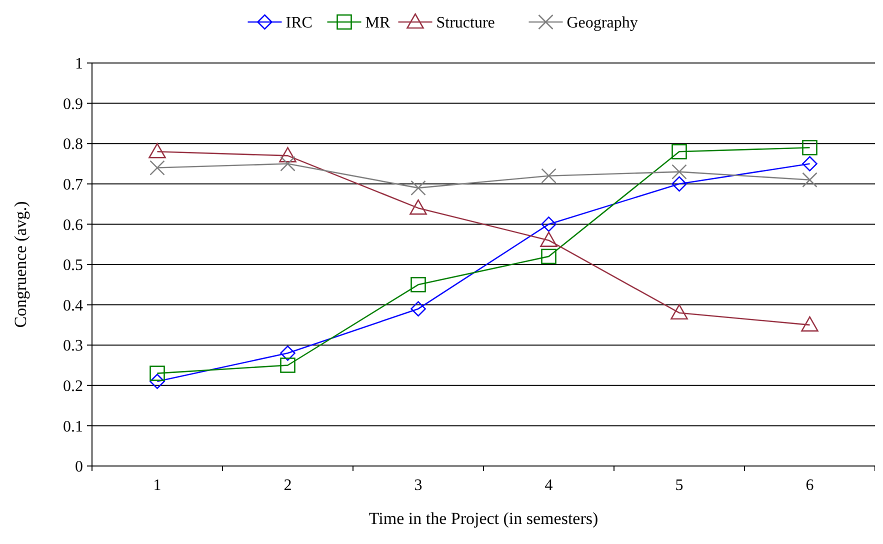 The width and height of the screenshot is (883, 544). Describe the element at coordinates (418, 485) in the screenshot. I see `x-tick-label: 3` at that location.